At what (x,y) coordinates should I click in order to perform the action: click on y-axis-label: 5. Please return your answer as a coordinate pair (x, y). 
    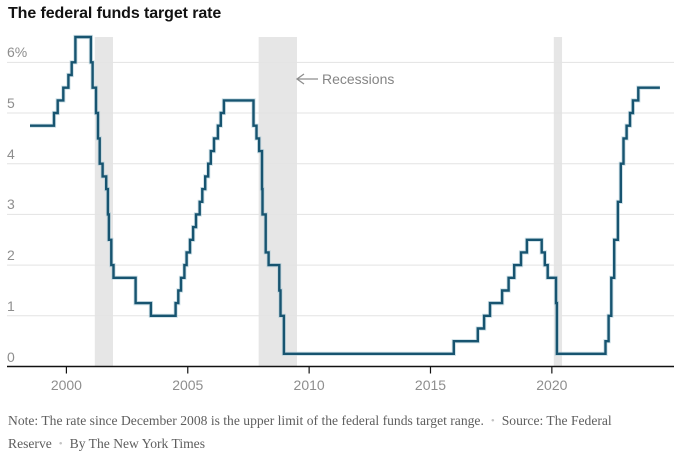
    Looking at the image, I should click on (11, 103).